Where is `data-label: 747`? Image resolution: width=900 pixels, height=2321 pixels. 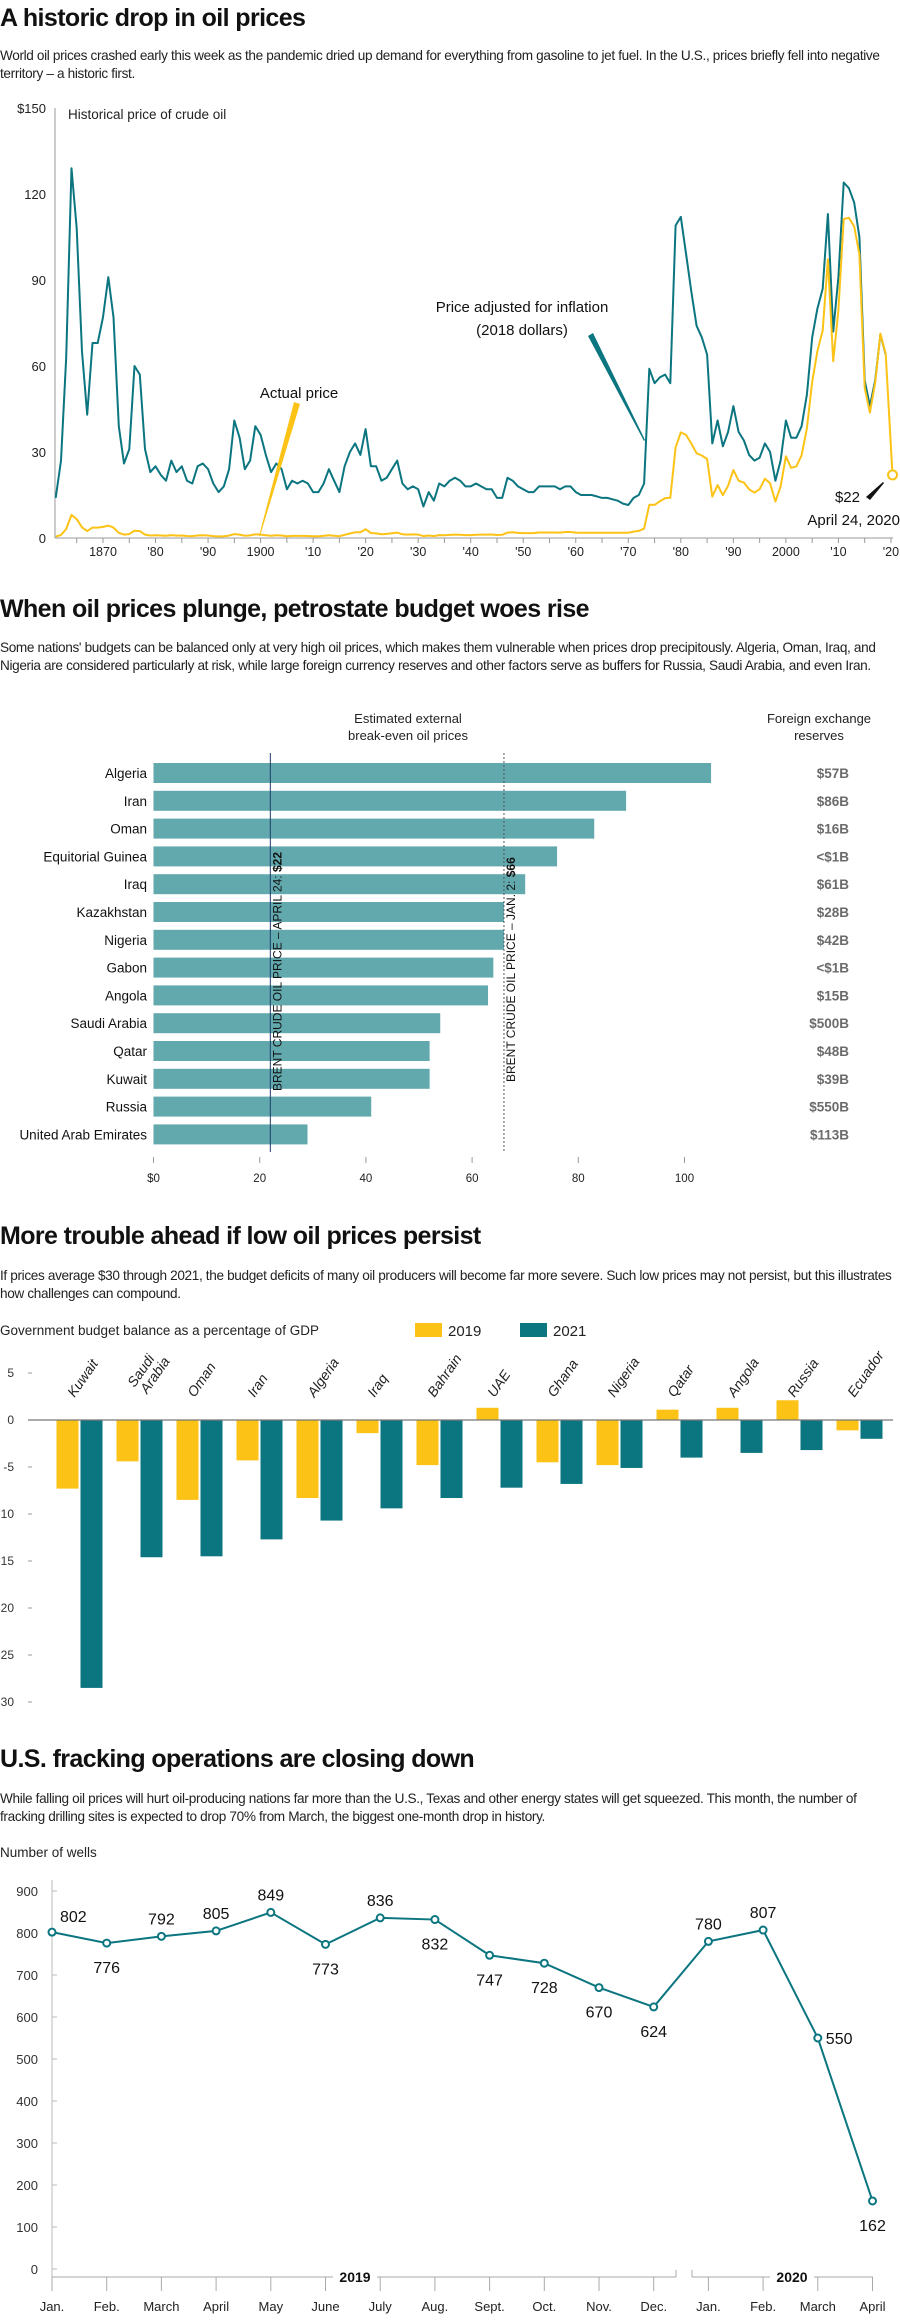 data-label: 747 is located at coordinates (489, 1980).